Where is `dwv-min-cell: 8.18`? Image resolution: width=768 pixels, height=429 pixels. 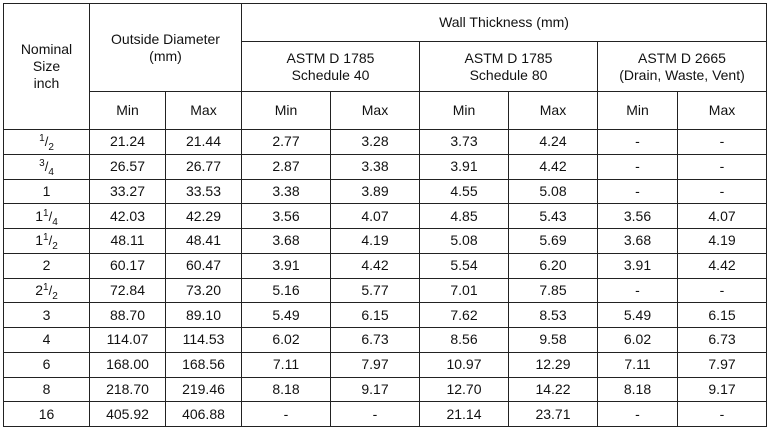
dwv-min-cell: 8.18 is located at coordinates (637, 389).